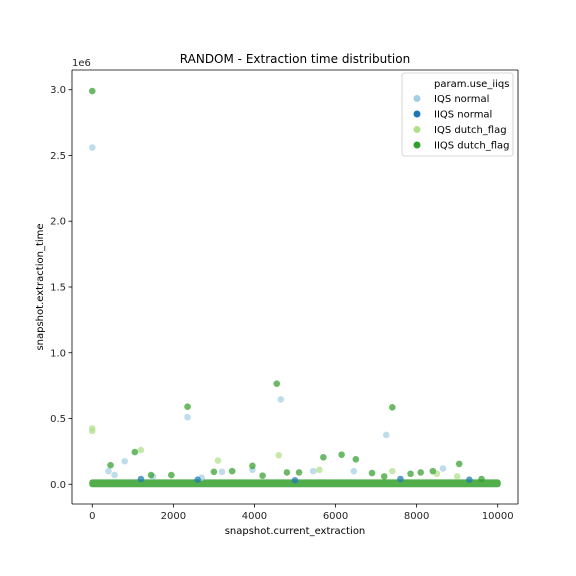  I want to click on y-tick-label: 2.5, so click(58, 156).